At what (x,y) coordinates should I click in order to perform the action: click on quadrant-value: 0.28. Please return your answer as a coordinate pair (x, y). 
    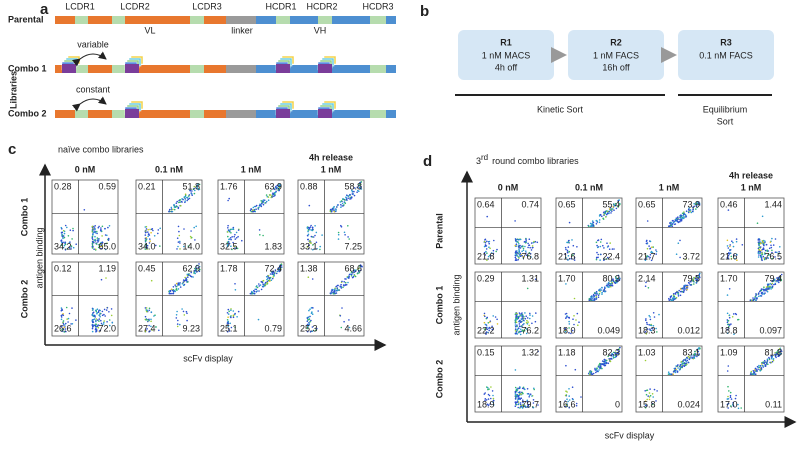
    Looking at the image, I should click on (63, 186).